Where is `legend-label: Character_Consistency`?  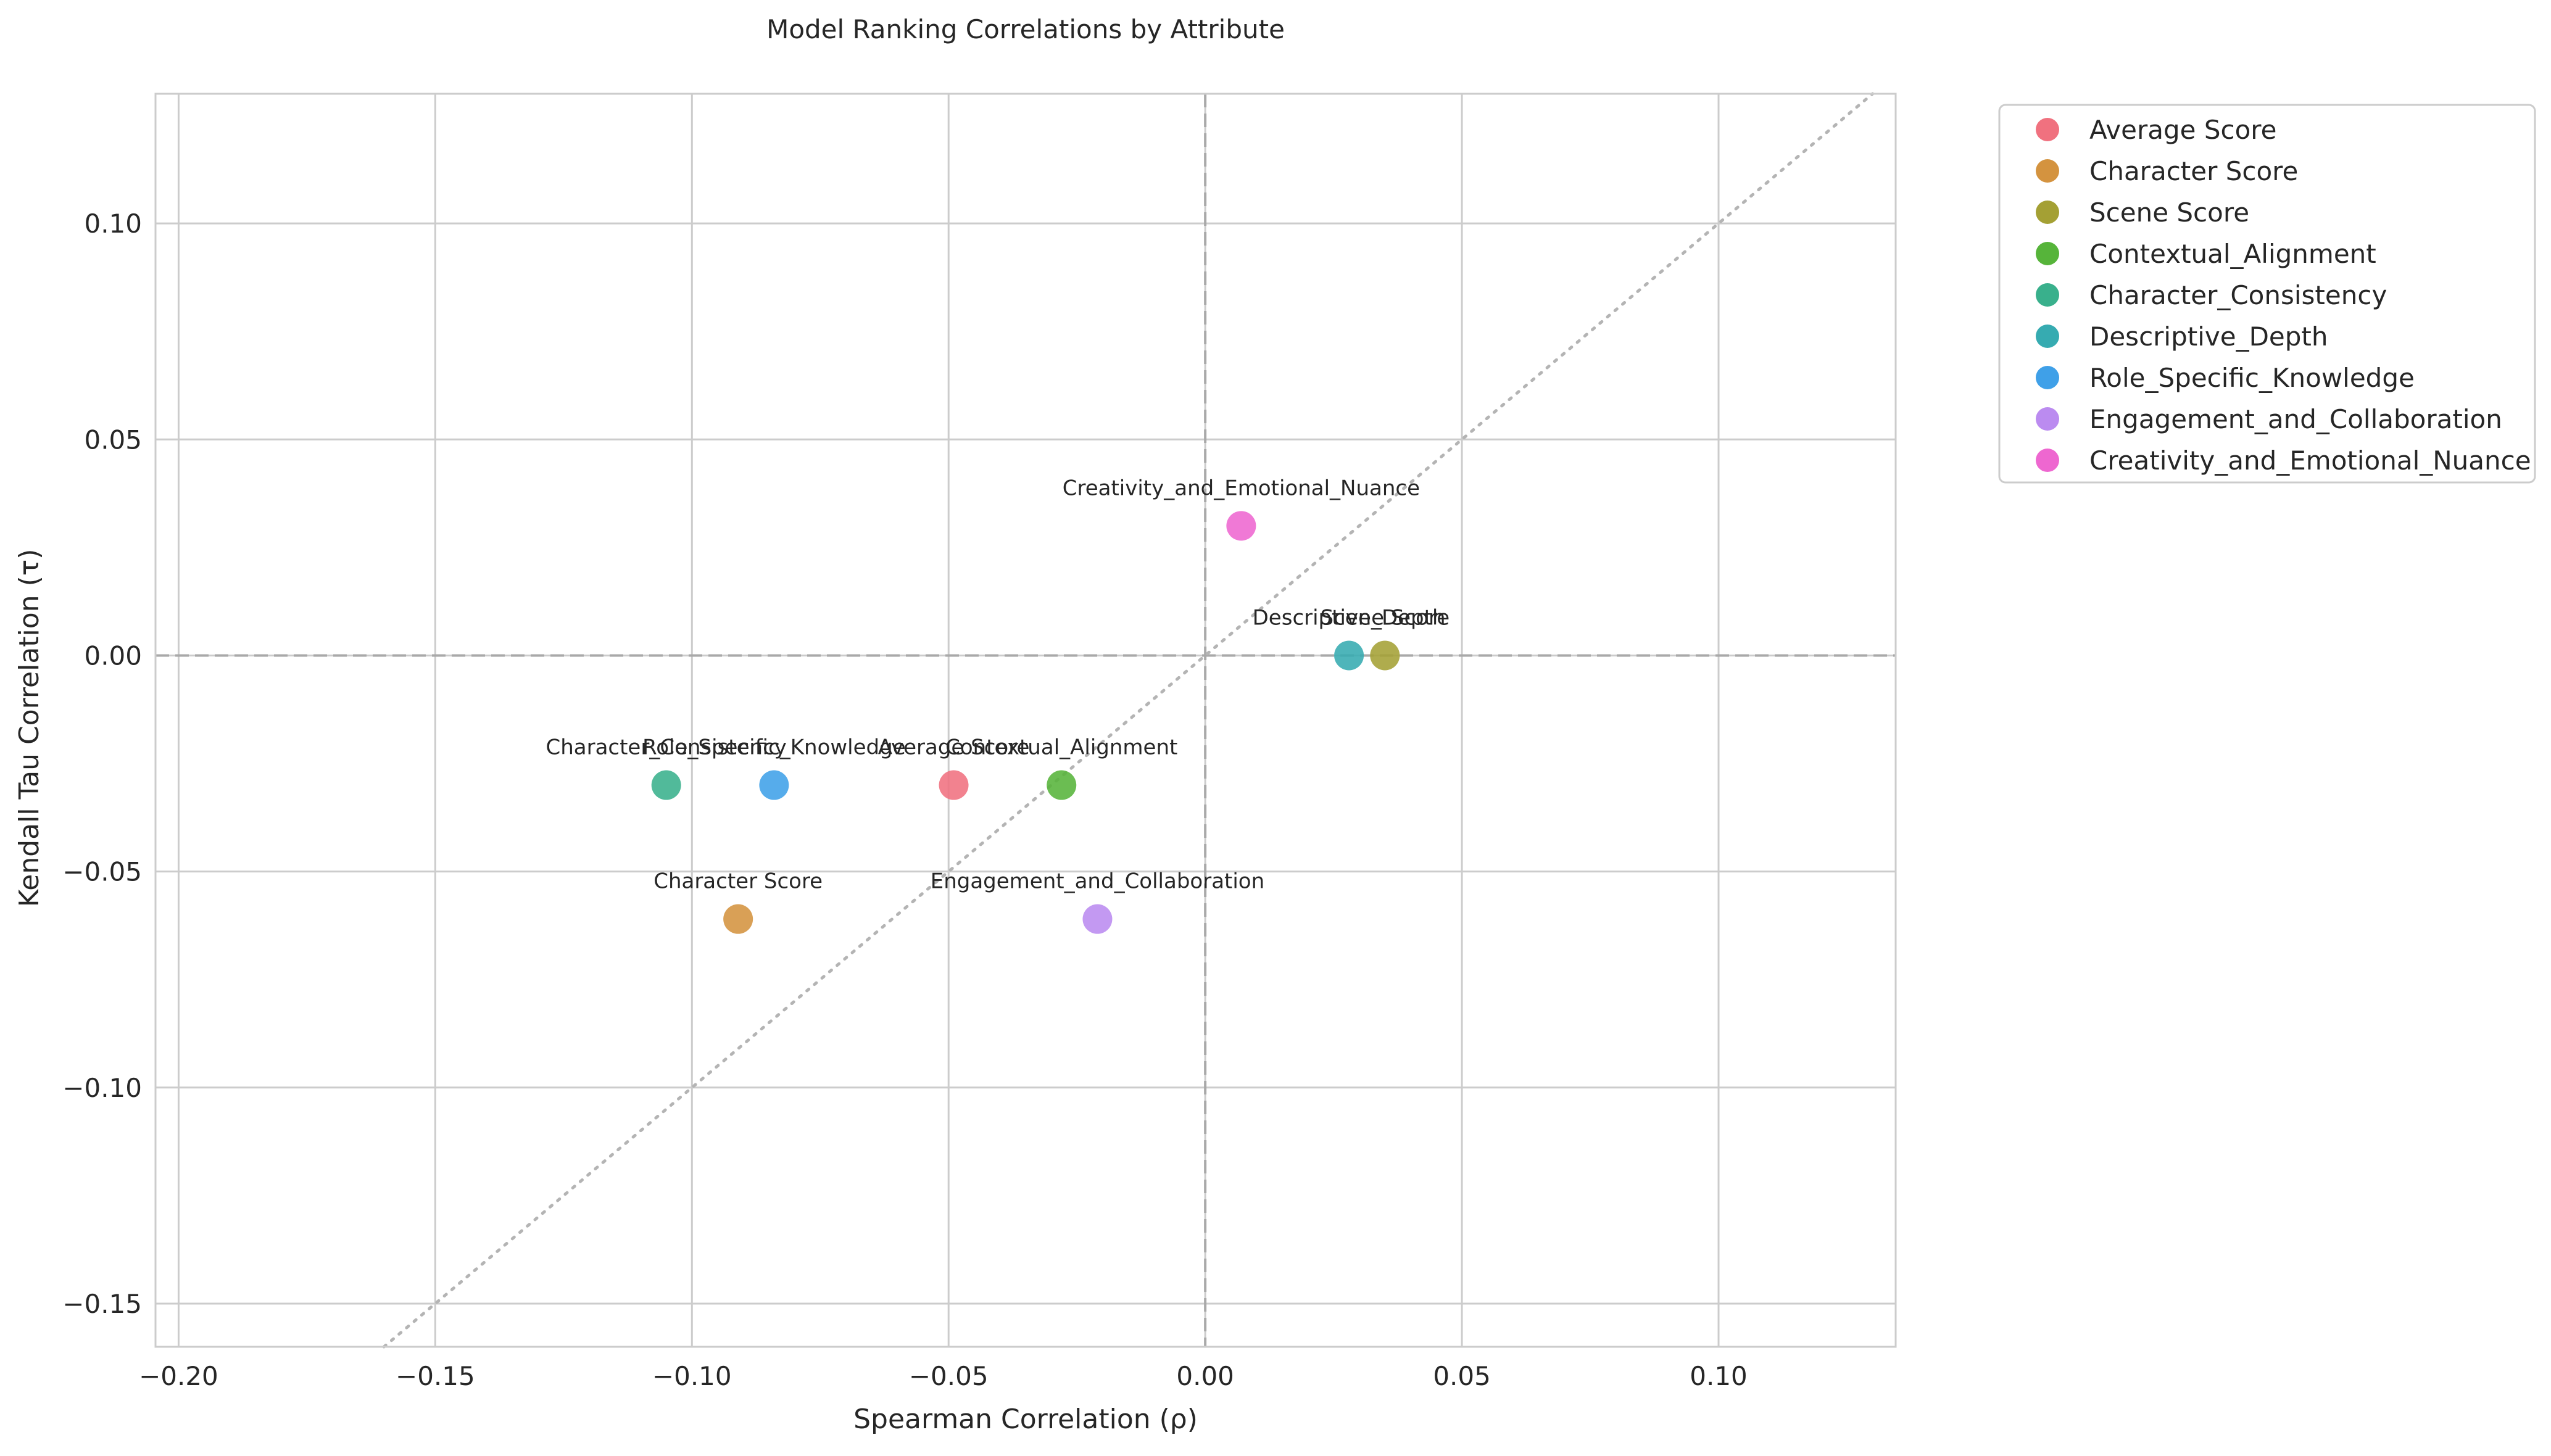
legend-label: Character_Consistency is located at coordinates (2238, 295).